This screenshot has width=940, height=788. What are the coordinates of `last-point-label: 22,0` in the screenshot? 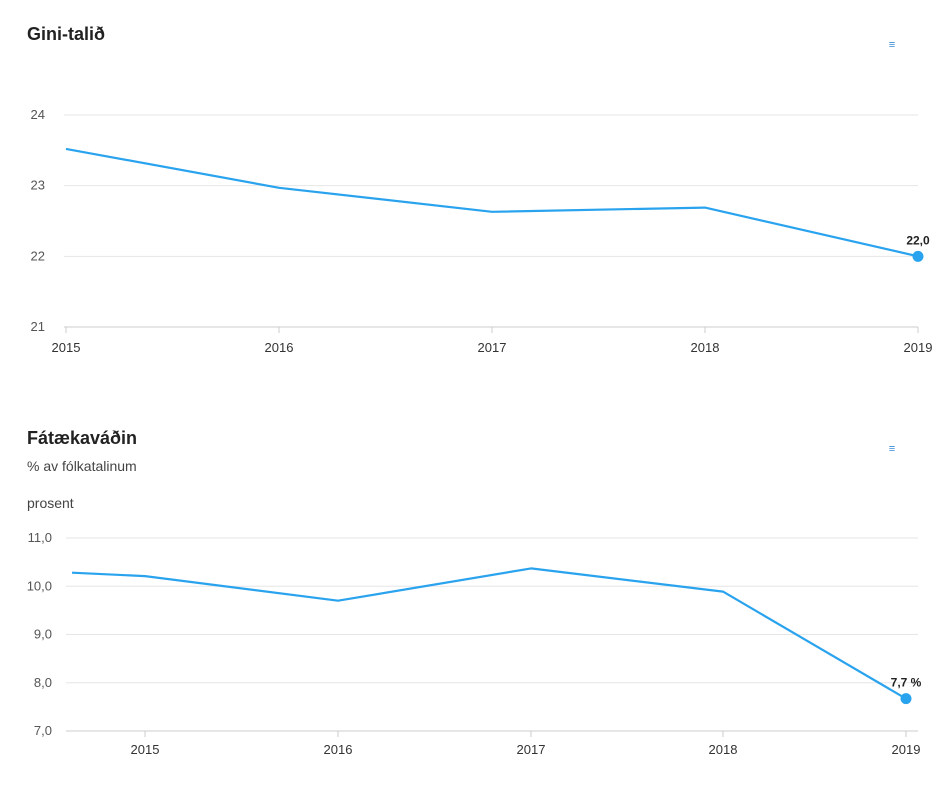 It's located at (918, 240).